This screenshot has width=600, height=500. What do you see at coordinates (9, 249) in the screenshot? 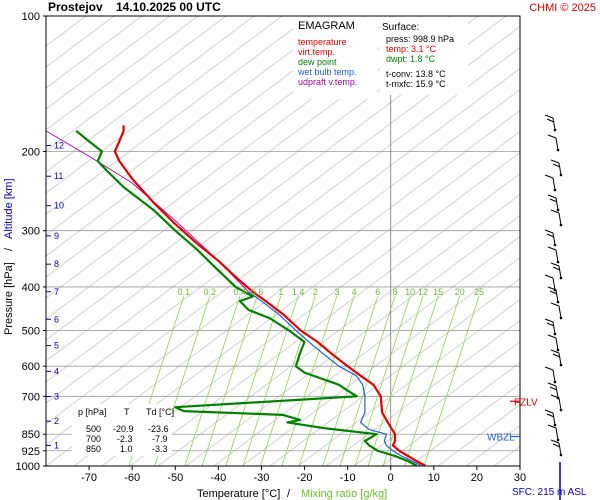
I see `y-axis-title-sep: /` at bounding box center [9, 249].